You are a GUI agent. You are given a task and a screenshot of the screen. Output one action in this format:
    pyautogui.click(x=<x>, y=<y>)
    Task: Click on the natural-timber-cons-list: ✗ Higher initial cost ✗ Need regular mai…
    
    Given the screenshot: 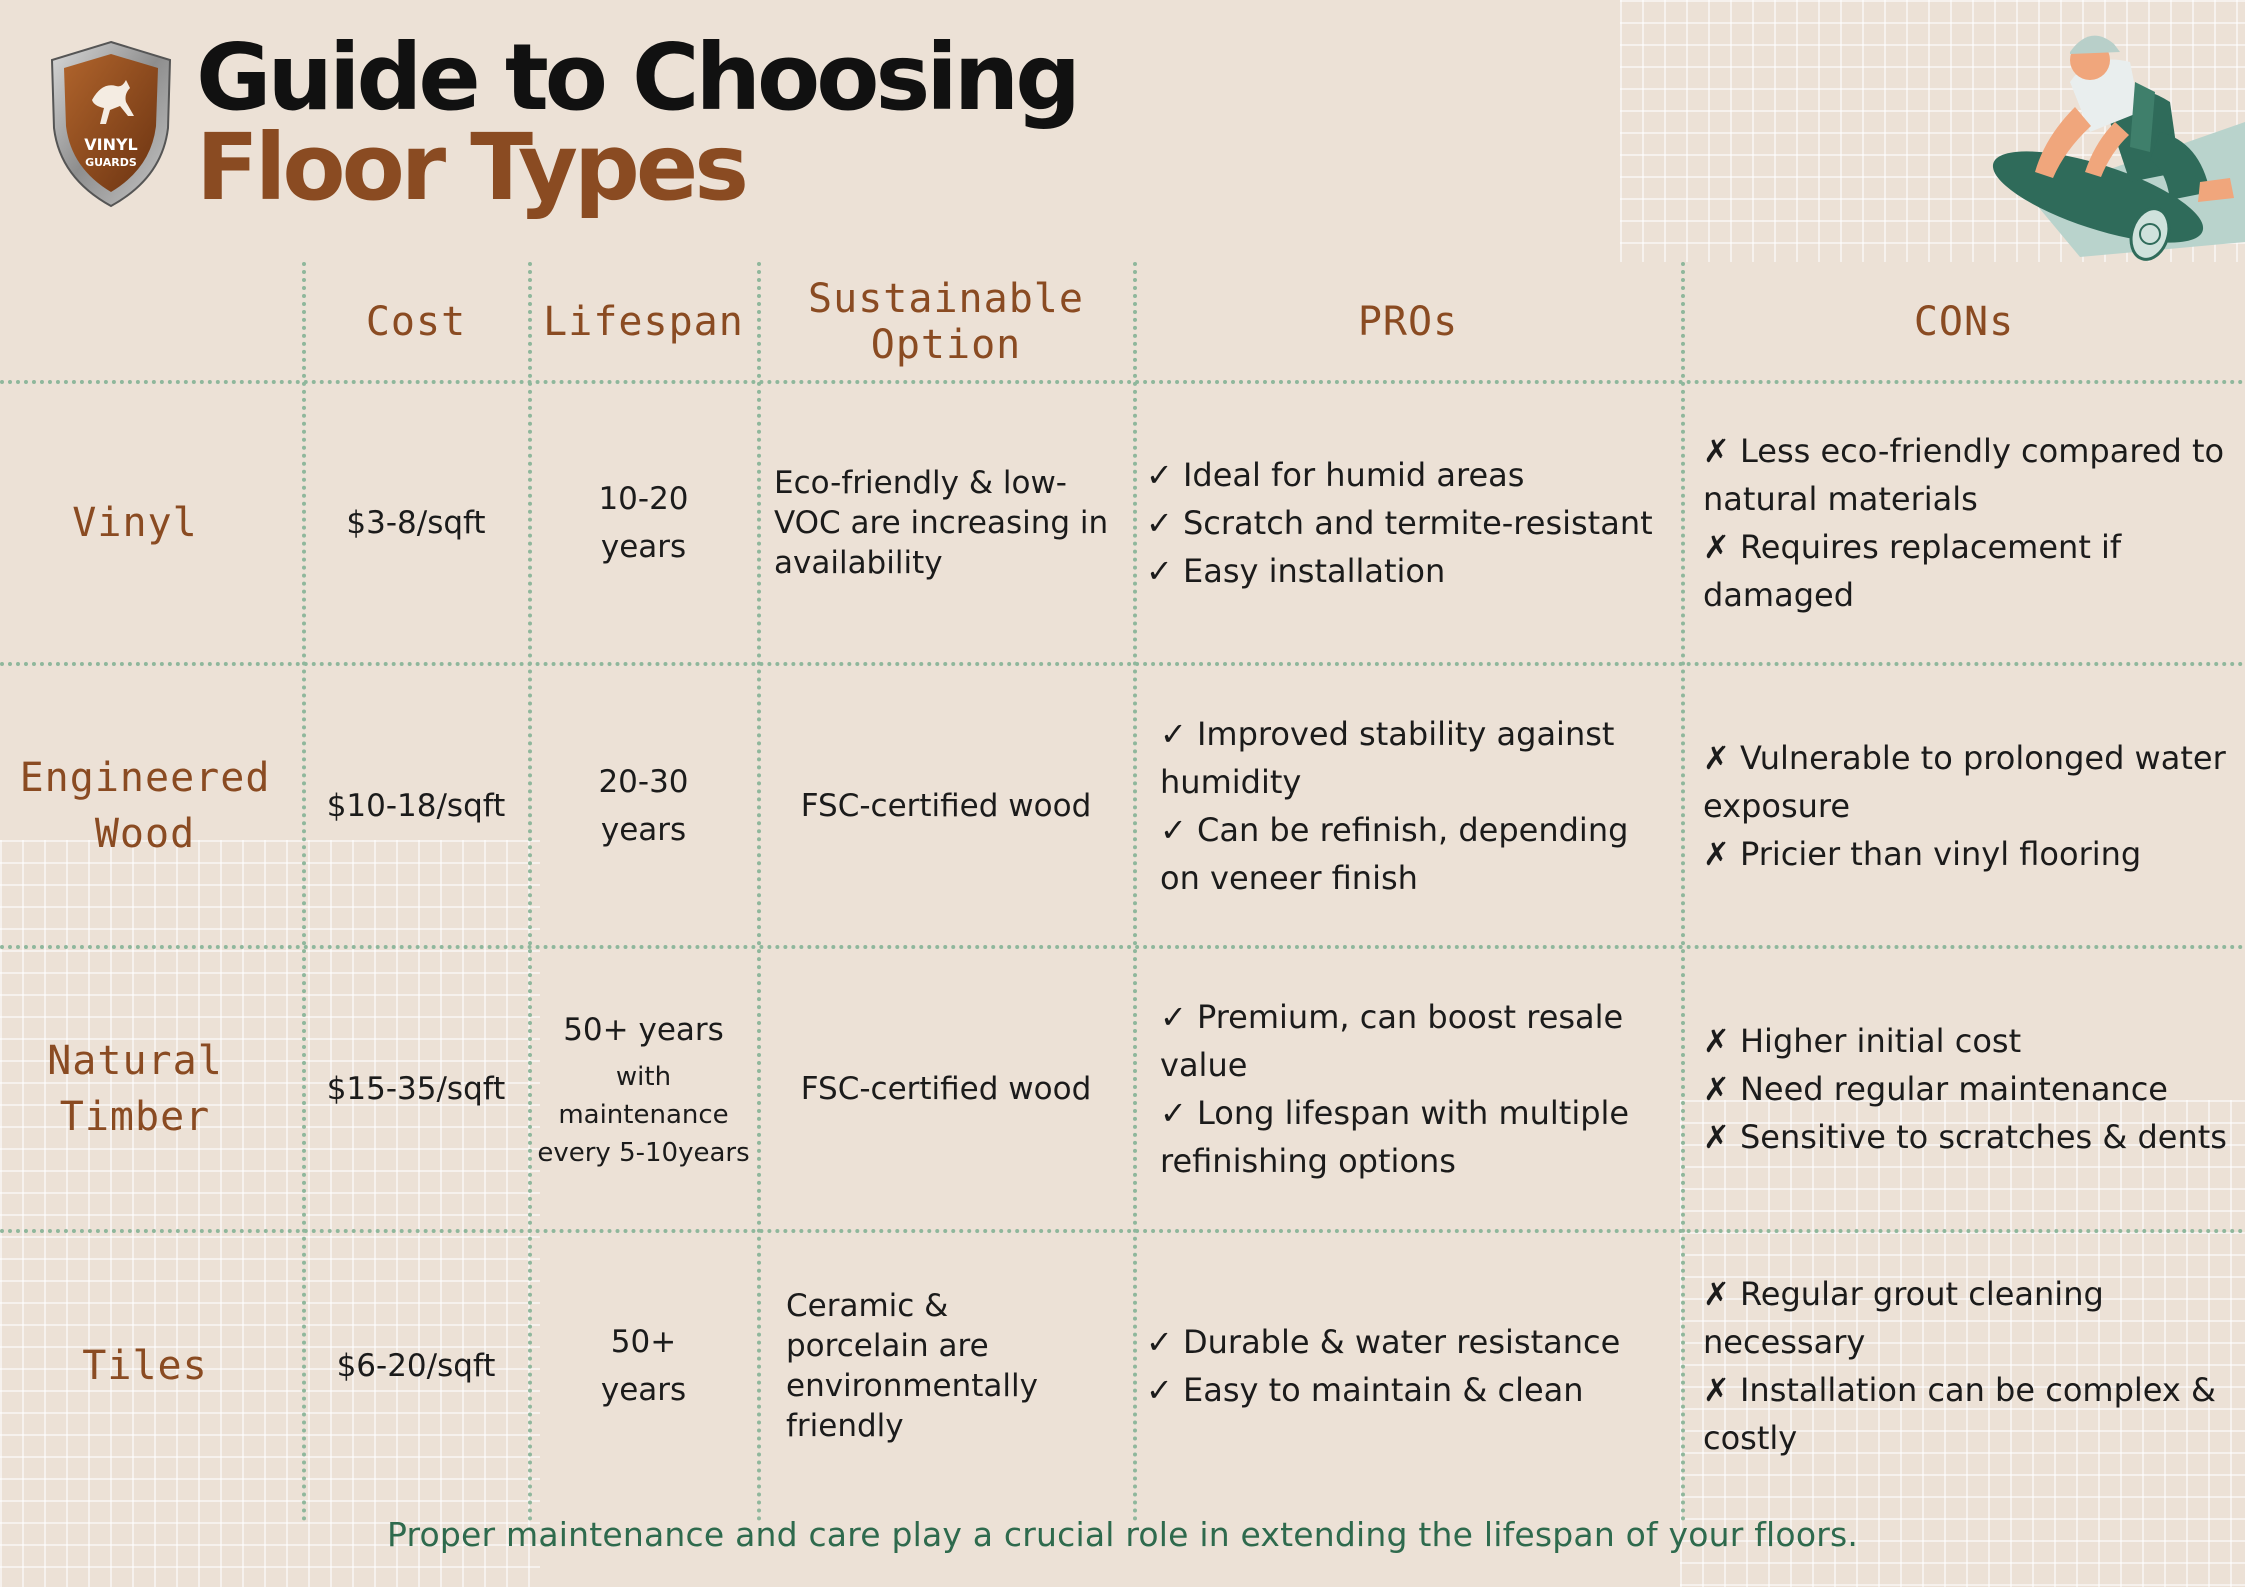 What is the action you would take?
    pyautogui.click(x=1965, y=1089)
    